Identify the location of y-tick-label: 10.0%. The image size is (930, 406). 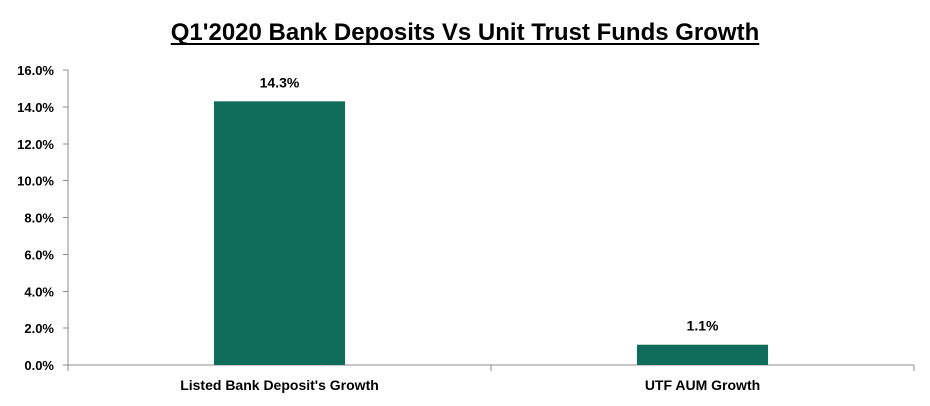
(35, 181).